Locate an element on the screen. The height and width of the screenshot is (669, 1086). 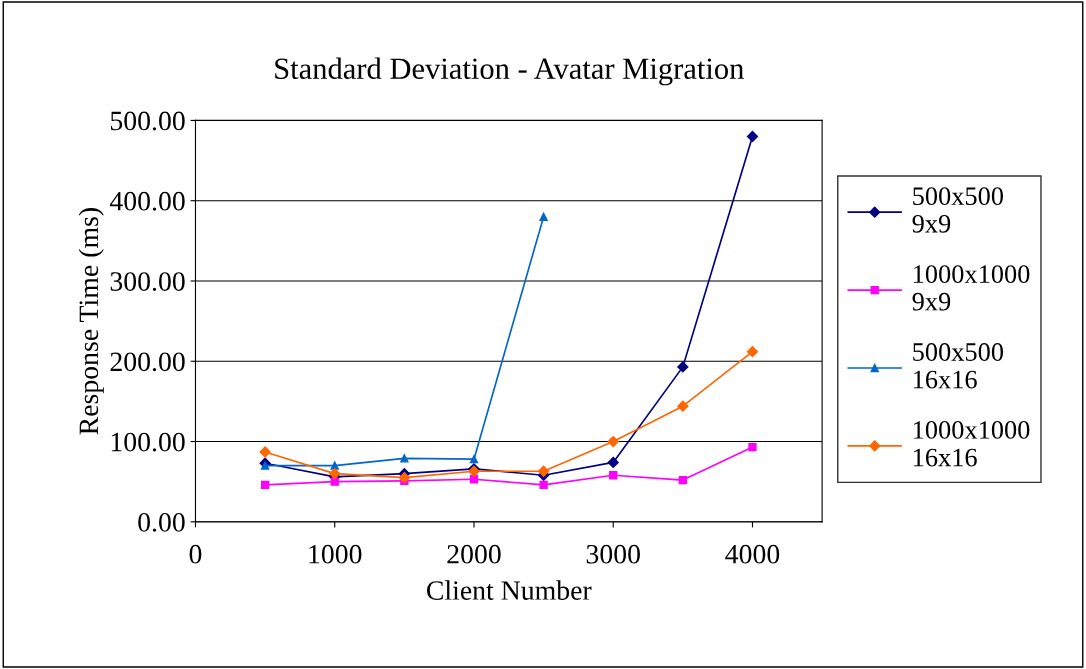
y-tick-label: 100.00 is located at coordinates (148, 442).